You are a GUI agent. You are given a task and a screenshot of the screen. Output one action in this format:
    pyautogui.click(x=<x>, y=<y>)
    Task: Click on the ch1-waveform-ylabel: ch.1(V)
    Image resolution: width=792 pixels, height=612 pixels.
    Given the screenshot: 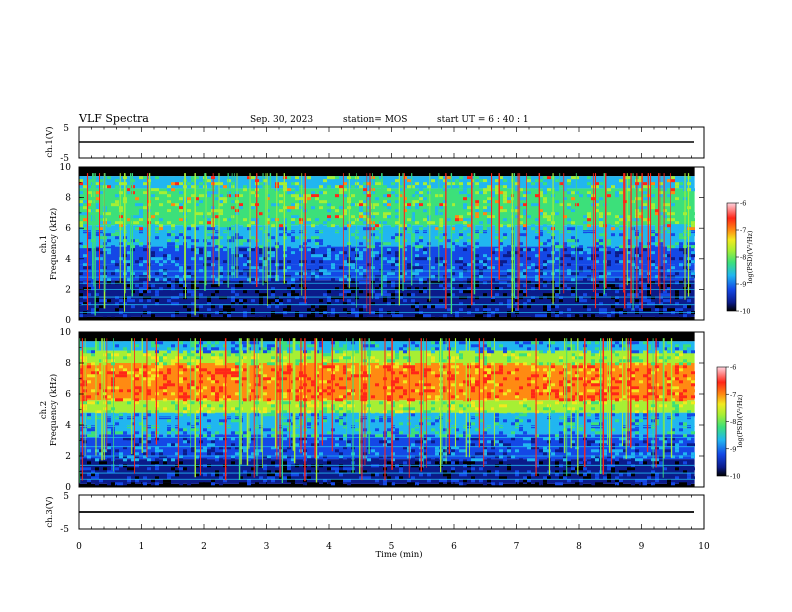 What is the action you would take?
    pyautogui.click(x=49, y=141)
    